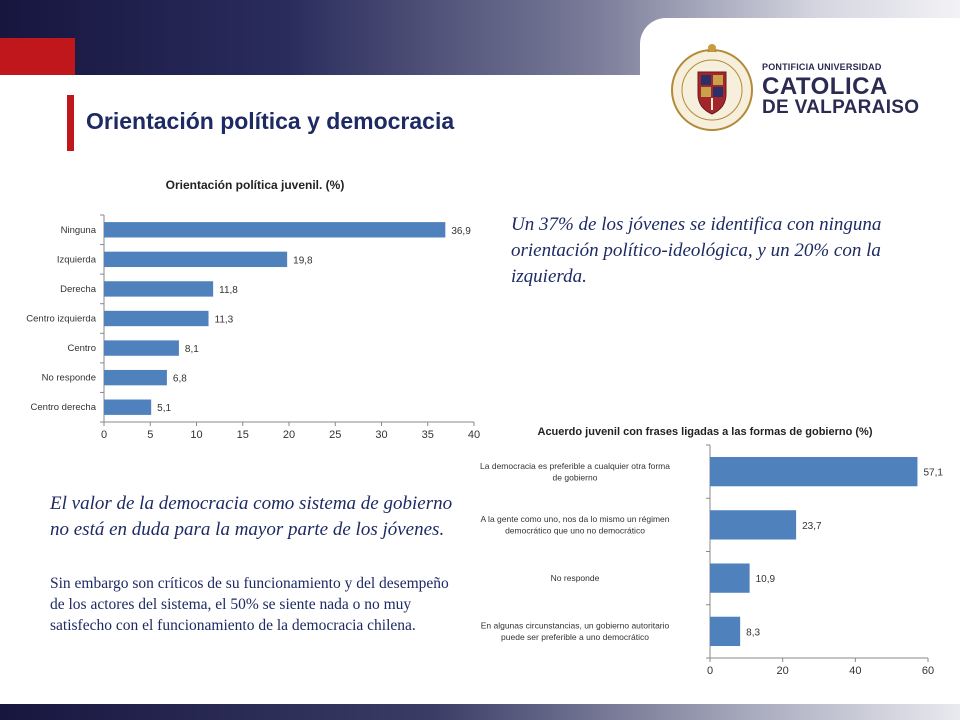 This screenshot has width=960, height=720. I want to click on data-label: 23,7, so click(812, 526).